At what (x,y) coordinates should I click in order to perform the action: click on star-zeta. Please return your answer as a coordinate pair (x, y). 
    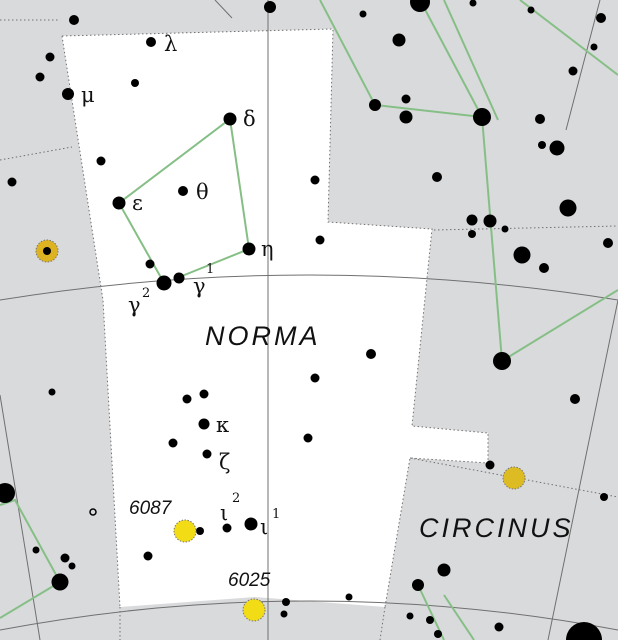
    Looking at the image, I should click on (207, 454).